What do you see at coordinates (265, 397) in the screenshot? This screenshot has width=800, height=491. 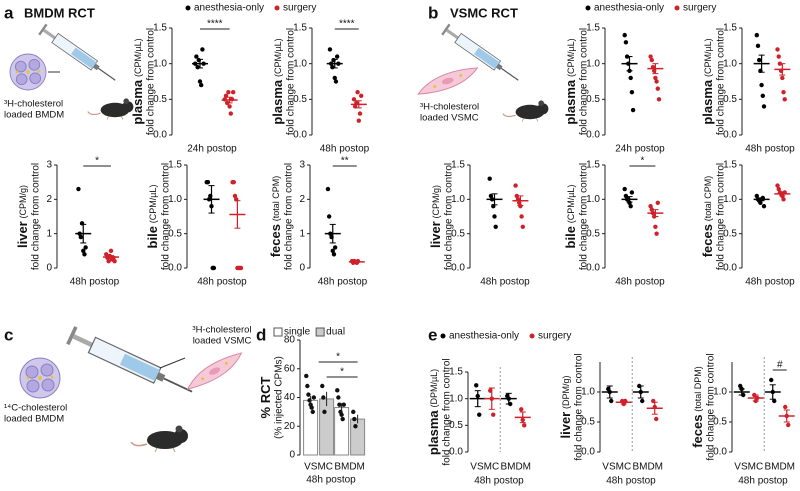 I see `y-label-main: % RCT` at bounding box center [265, 397].